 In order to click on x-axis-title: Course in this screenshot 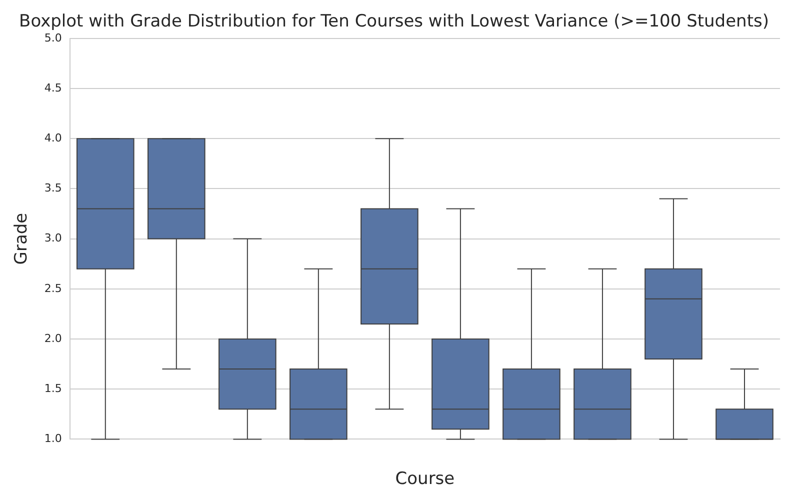, I will do `click(425, 479)`.